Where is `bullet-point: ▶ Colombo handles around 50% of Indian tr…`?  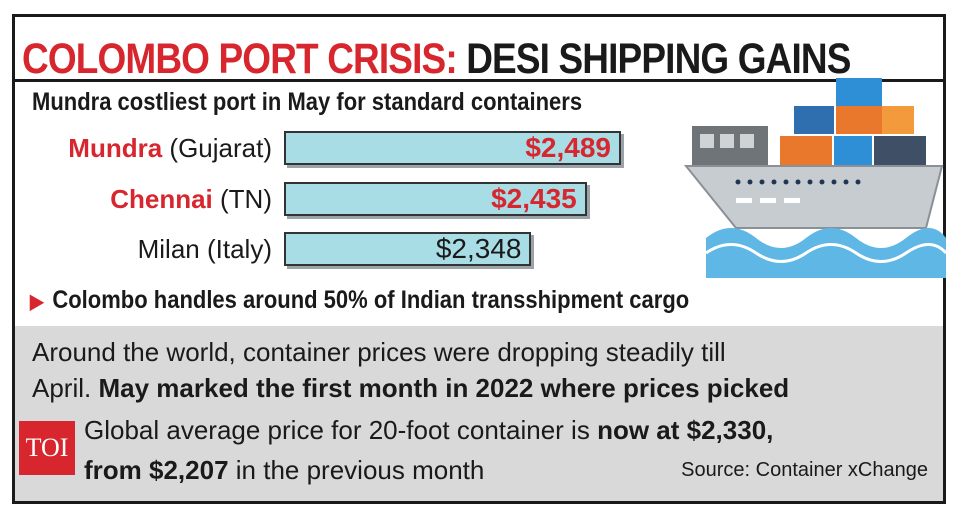
bullet-point: ▶ Colombo handles around 50% of Indian tr… is located at coordinates (359, 300).